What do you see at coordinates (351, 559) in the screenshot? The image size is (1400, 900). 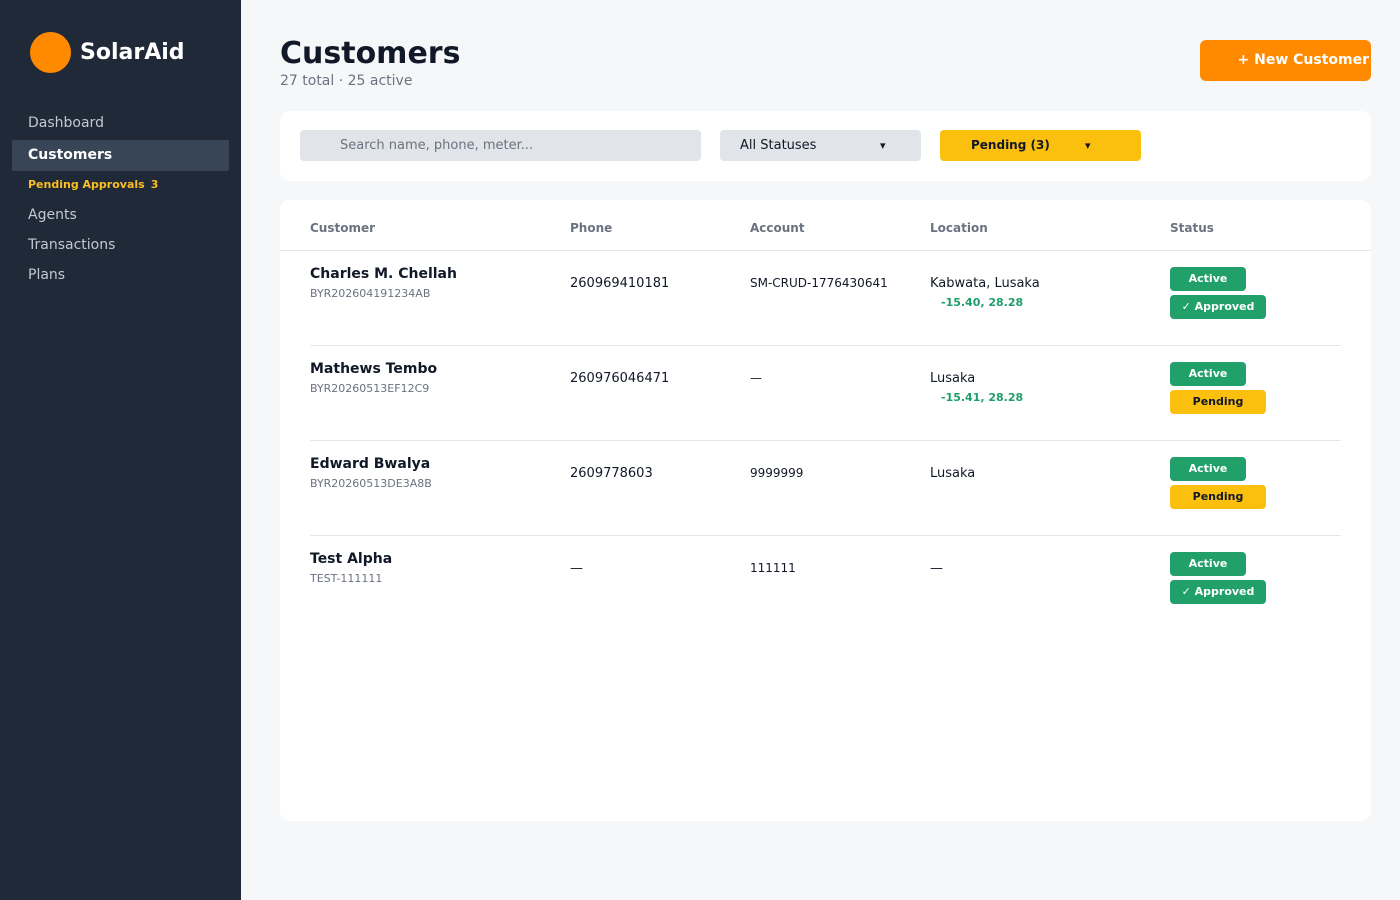 I see `customer-name: Test Alpha` at bounding box center [351, 559].